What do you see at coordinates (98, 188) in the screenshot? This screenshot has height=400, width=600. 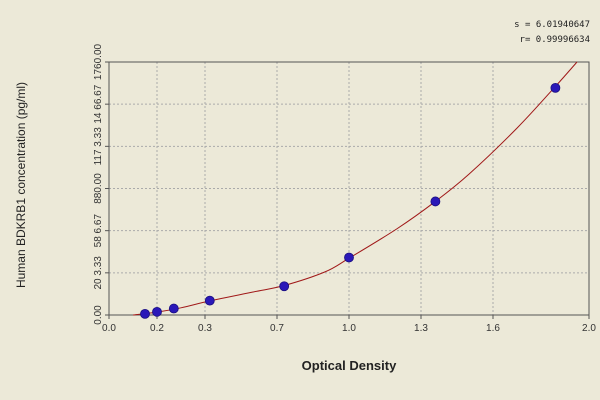 I see `y-tick-label: 880.00` at bounding box center [98, 188].